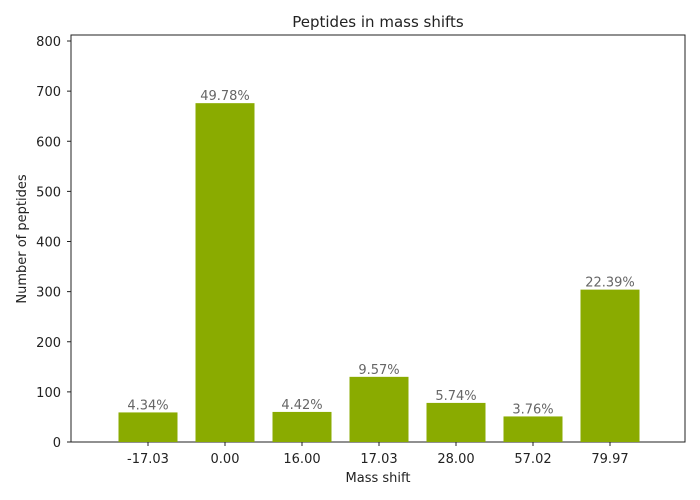 This screenshot has height=500, width=700. I want to click on x-tick-label: 17.03, so click(378, 459).